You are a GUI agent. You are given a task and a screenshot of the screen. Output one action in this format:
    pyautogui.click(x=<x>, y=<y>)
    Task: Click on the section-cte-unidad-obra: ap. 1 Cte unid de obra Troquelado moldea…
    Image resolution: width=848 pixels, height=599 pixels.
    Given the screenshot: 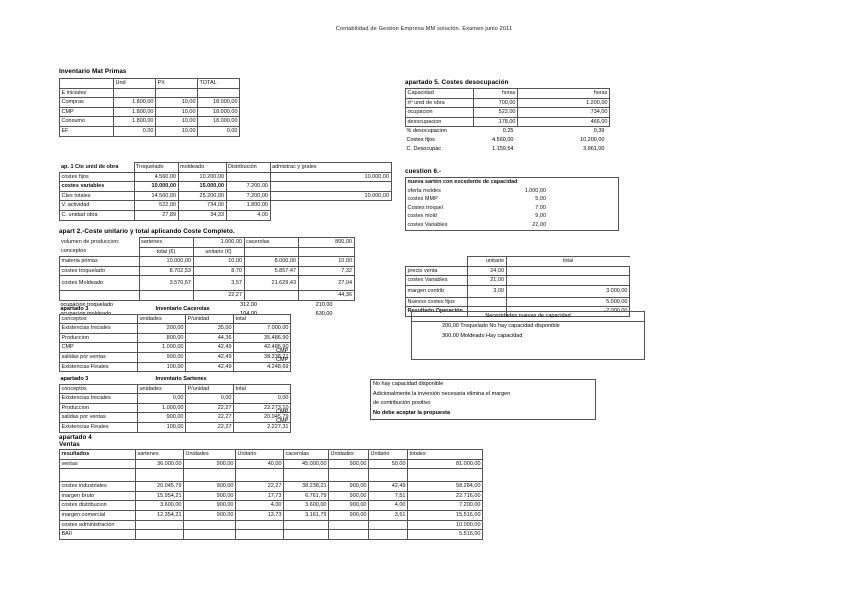 What is the action you would take?
    pyautogui.click(x=225, y=191)
    